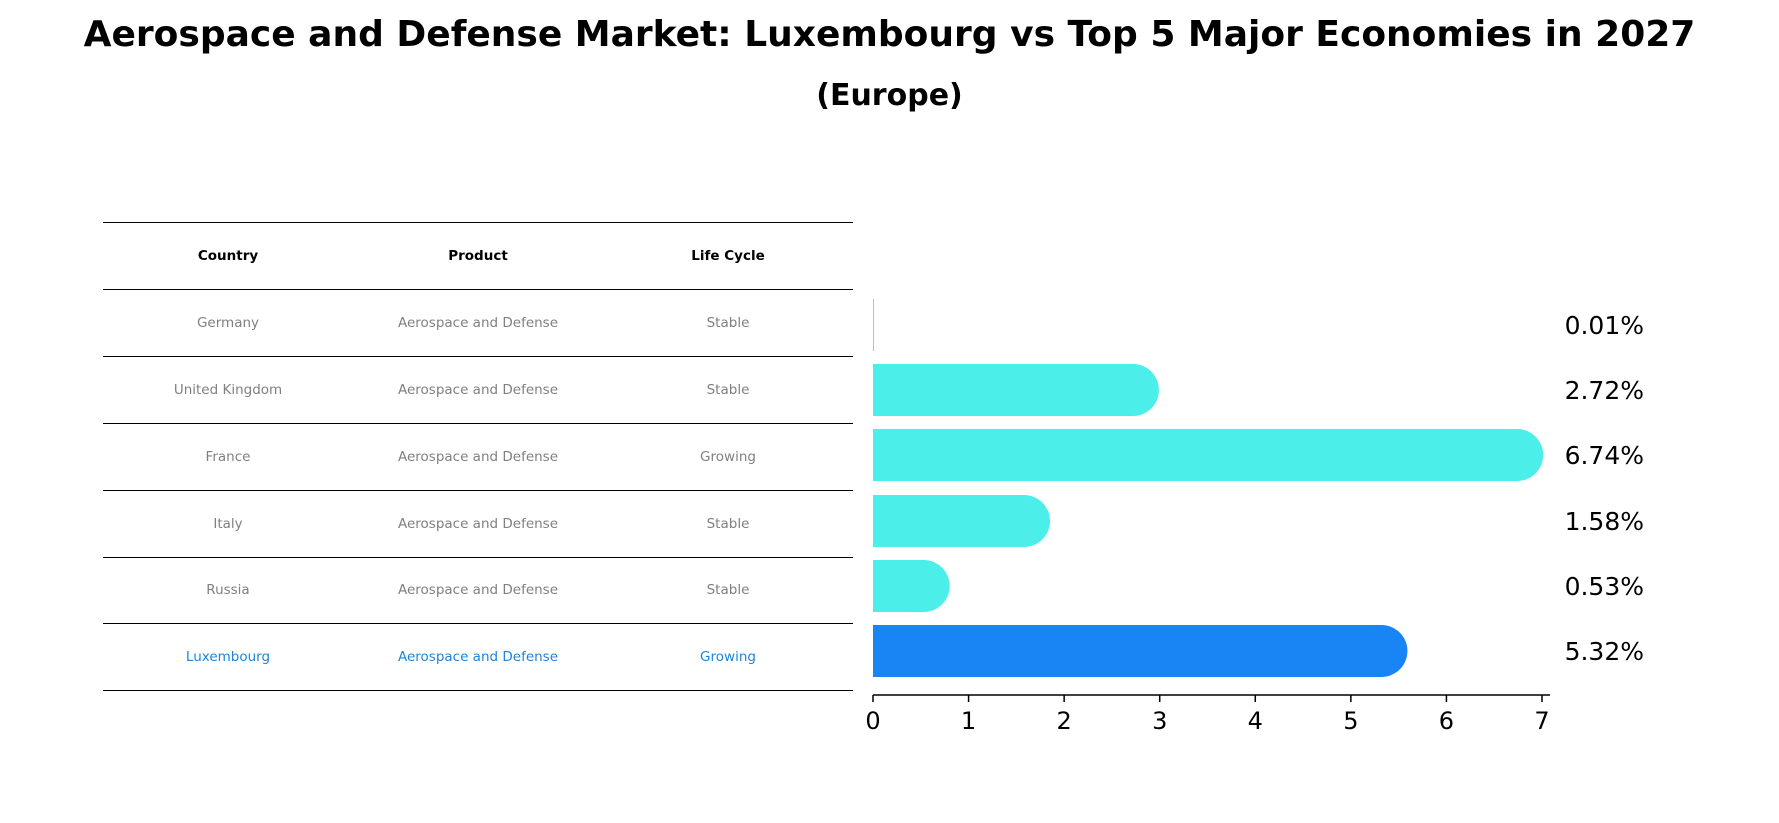  I want to click on table-cell: Russia, so click(228, 590).